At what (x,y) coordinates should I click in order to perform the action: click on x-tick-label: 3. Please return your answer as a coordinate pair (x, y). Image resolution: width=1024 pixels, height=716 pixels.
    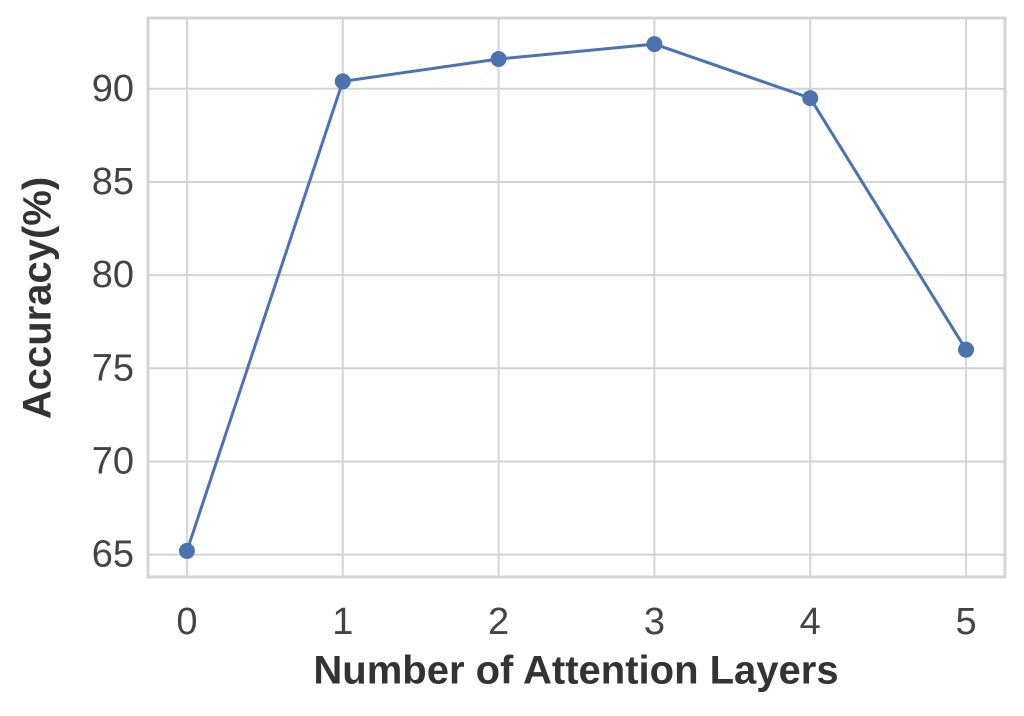
    Looking at the image, I should click on (654, 622).